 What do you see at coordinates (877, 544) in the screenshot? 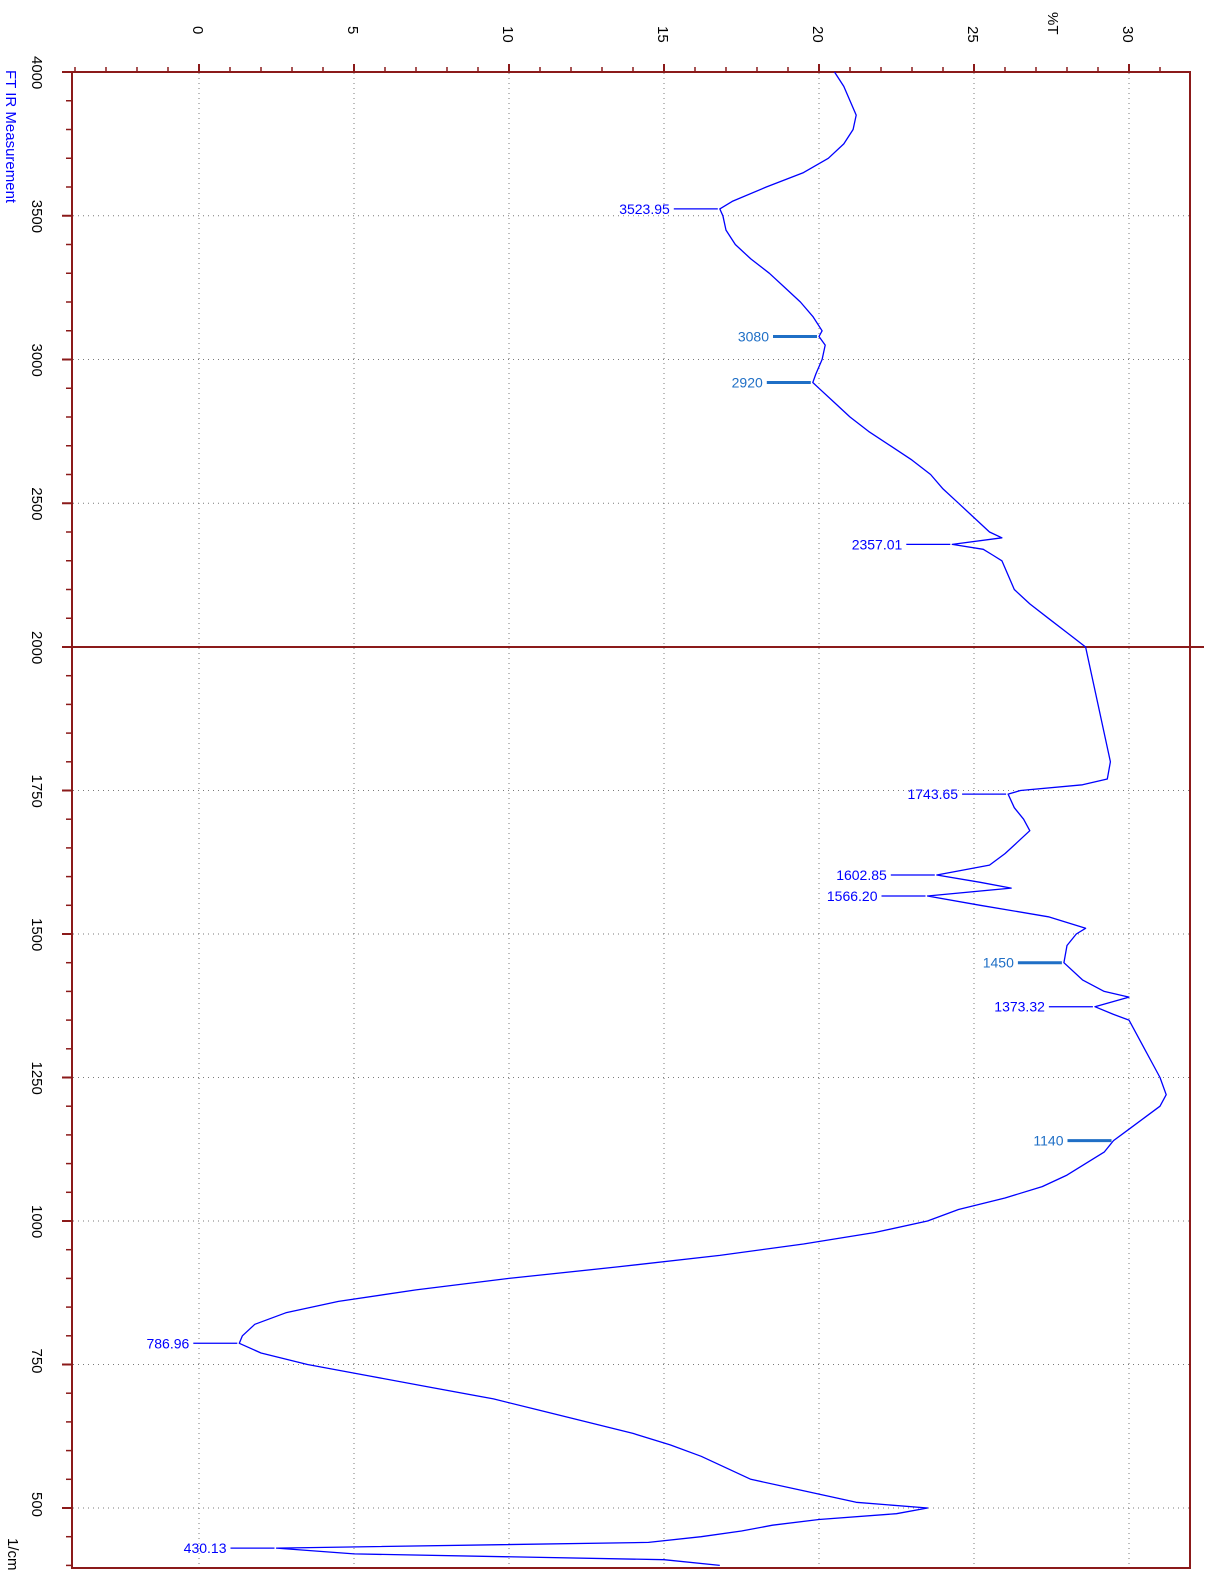
I see `peak-value-label: 2357.01` at bounding box center [877, 544].